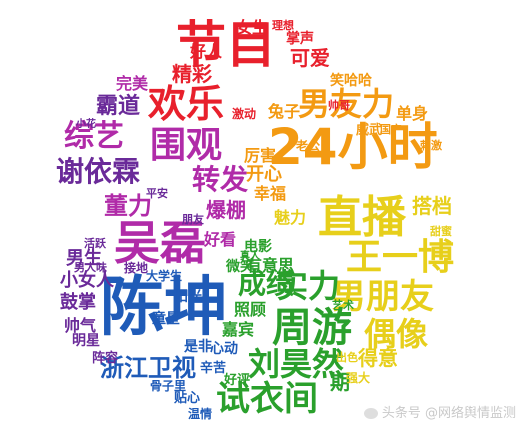  Describe the element at coordinates (347, 357) in the screenshot. I see `word-chuse: 出色` at that location.